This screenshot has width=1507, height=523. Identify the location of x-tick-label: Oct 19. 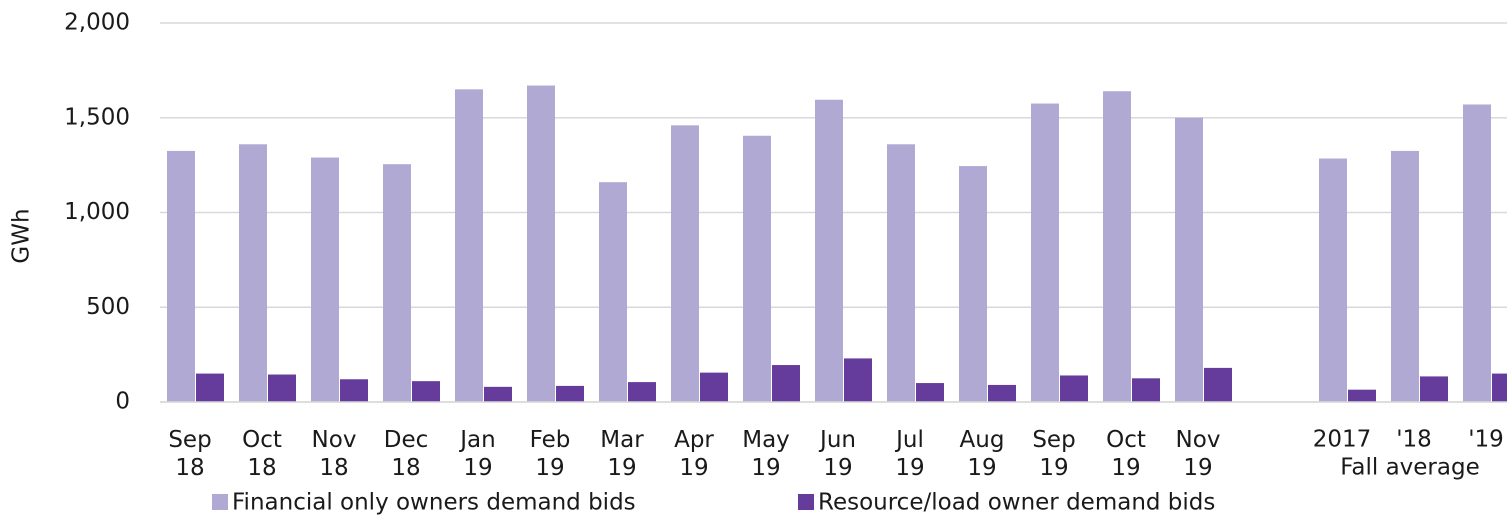
(1126, 454).